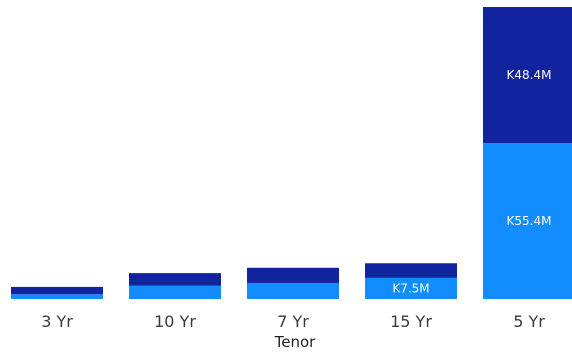 The width and height of the screenshot is (572, 354). I want to click on data-label: K7.5M, so click(410, 288).